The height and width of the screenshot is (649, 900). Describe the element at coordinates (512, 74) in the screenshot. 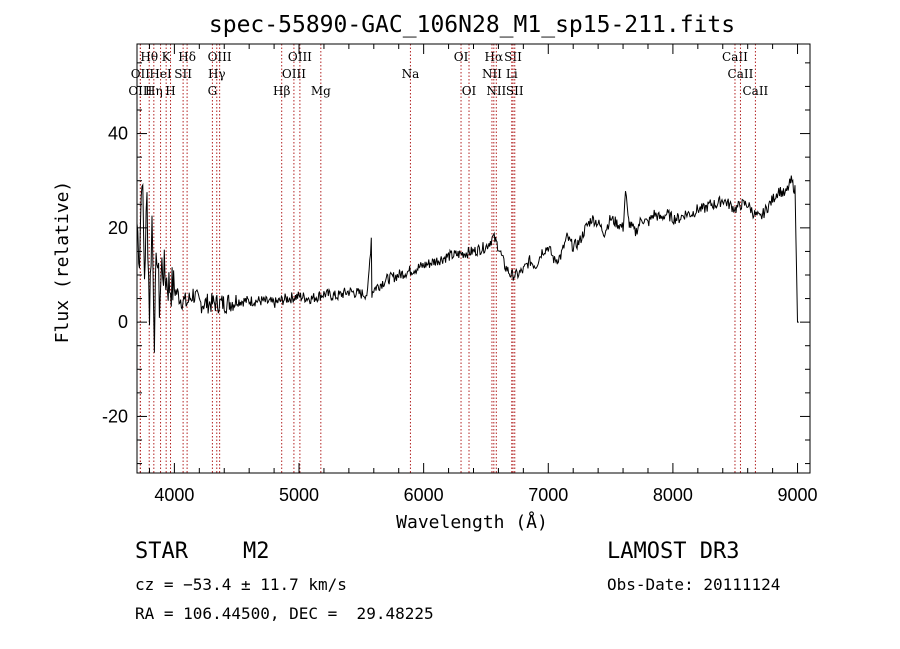

I see `spectral-line-label: Li` at that location.